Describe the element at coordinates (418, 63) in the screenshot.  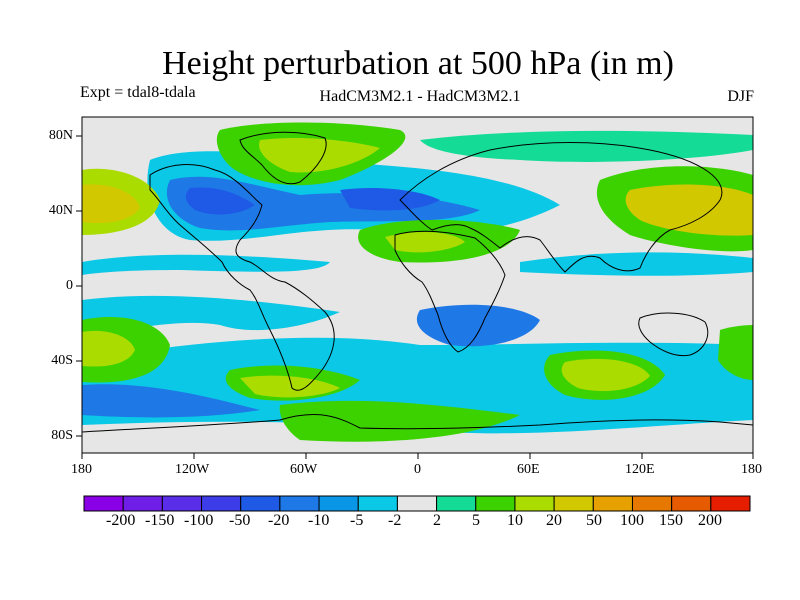
I see `map-title: Height perturbation at 500 hPa (in m)` at that location.